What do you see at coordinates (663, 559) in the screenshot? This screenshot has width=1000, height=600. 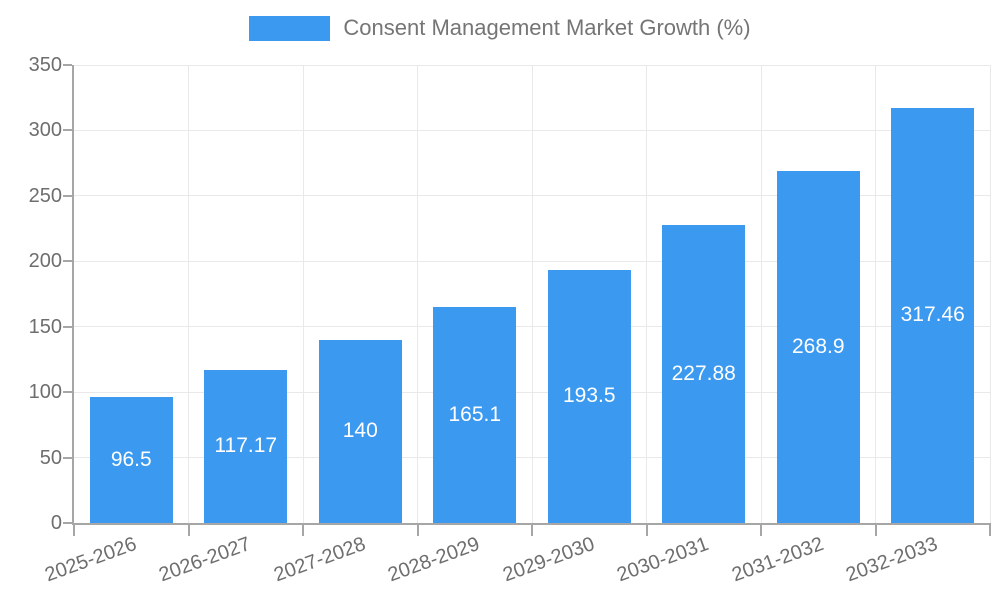 I see `x-axis-tick-label: 2030-2031` at bounding box center [663, 559].